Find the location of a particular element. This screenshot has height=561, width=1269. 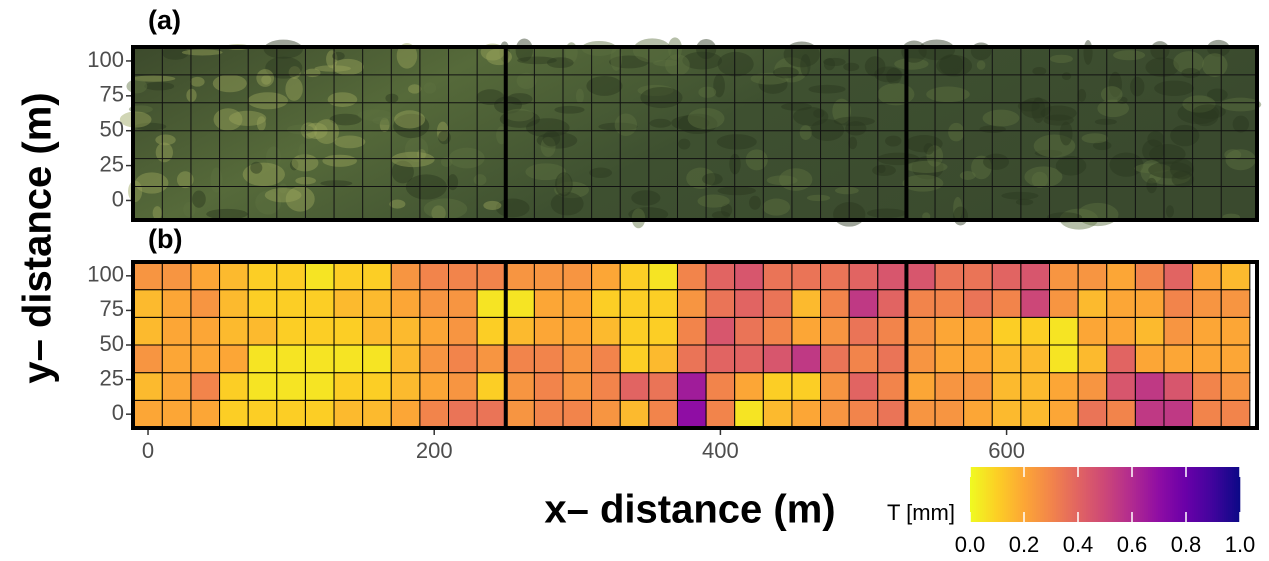

y-tick-label: 0 is located at coordinates (118, 198).